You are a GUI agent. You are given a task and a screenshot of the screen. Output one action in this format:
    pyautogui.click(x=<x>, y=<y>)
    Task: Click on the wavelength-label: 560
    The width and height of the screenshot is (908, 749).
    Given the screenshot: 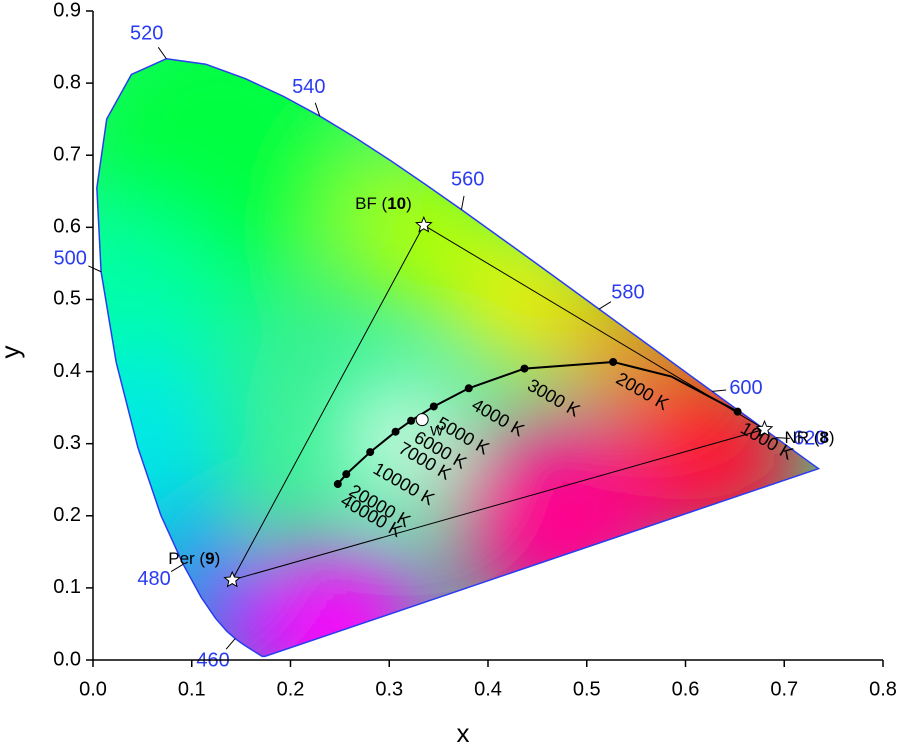 What is the action you would take?
    pyautogui.click(x=467, y=179)
    